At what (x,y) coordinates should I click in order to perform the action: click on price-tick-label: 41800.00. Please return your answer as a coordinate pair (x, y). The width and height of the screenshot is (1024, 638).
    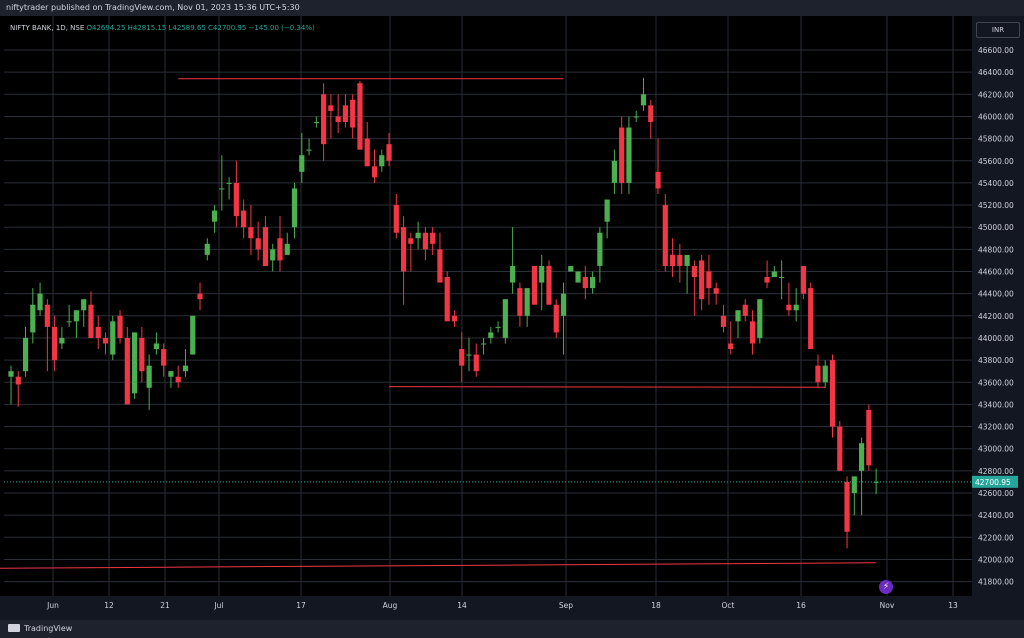
    Looking at the image, I should click on (996, 582).